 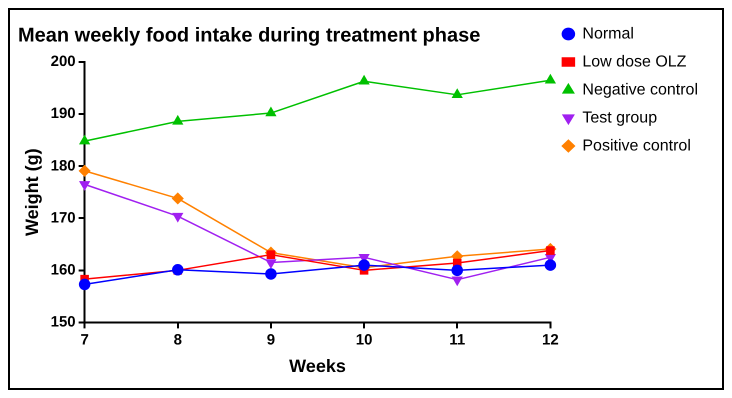 What do you see at coordinates (271, 340) in the screenshot?
I see `x-tick-label: 9` at bounding box center [271, 340].